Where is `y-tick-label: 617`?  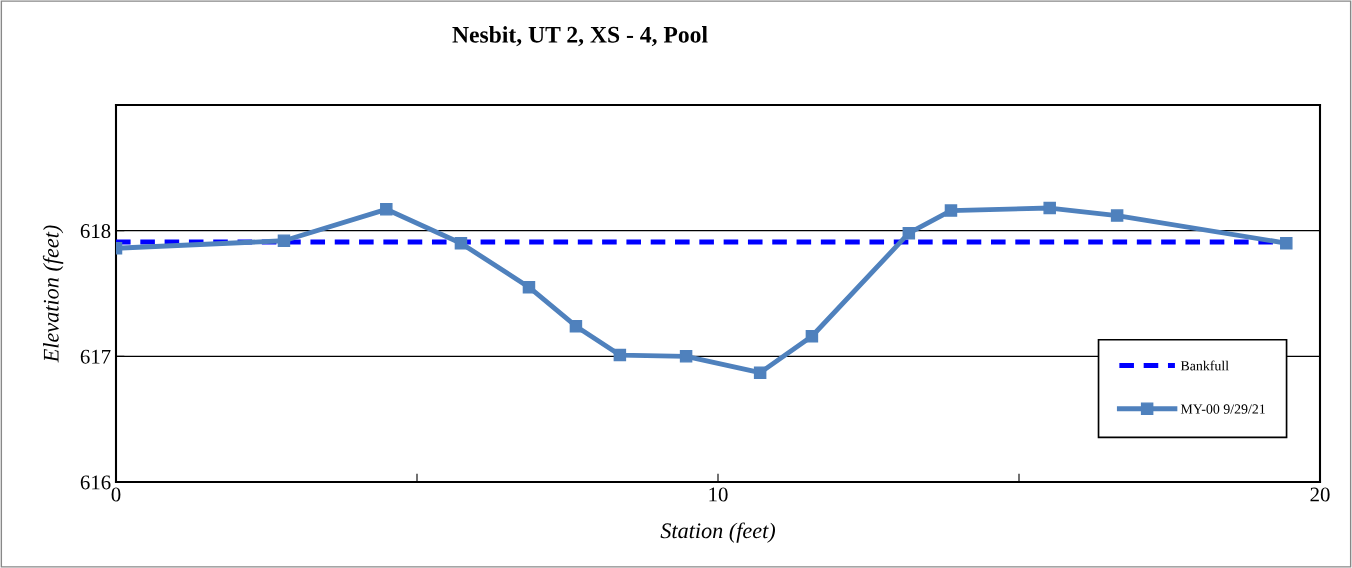
y-tick-label: 617 is located at coordinates (95, 356).